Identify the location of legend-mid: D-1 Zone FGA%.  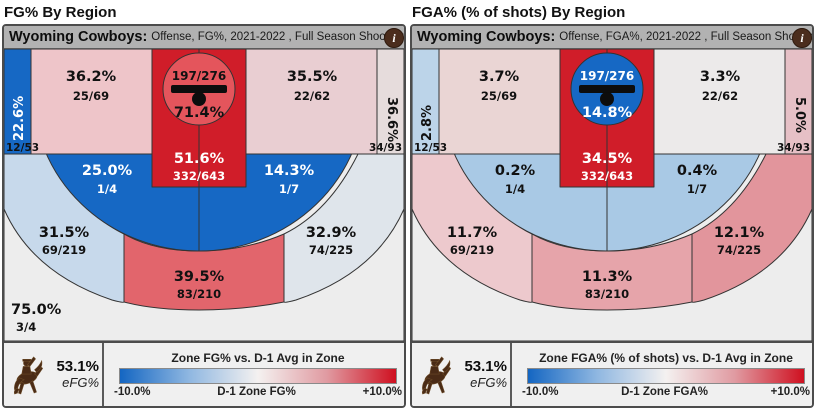
(664, 392).